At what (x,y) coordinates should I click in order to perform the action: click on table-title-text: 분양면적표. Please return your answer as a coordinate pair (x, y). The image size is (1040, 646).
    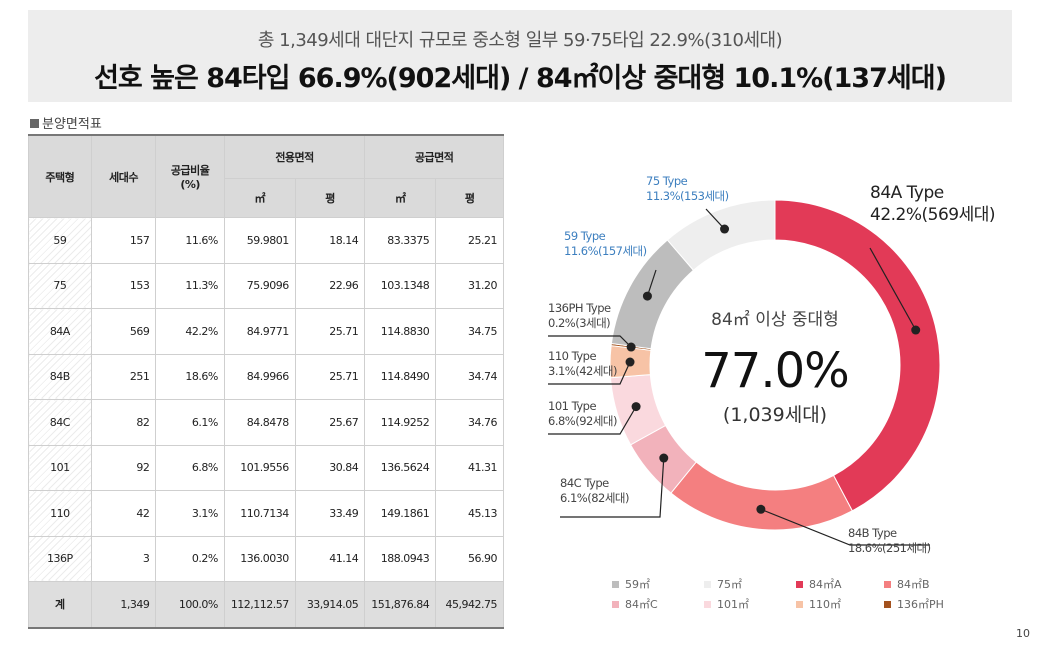
    Looking at the image, I should click on (72, 124).